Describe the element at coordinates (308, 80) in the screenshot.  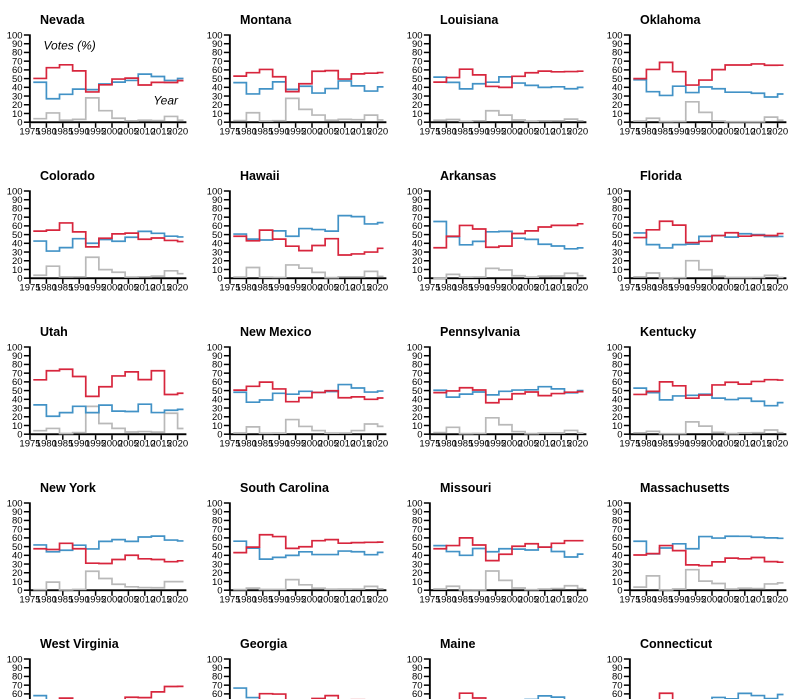
I see `republican-line` at that location.